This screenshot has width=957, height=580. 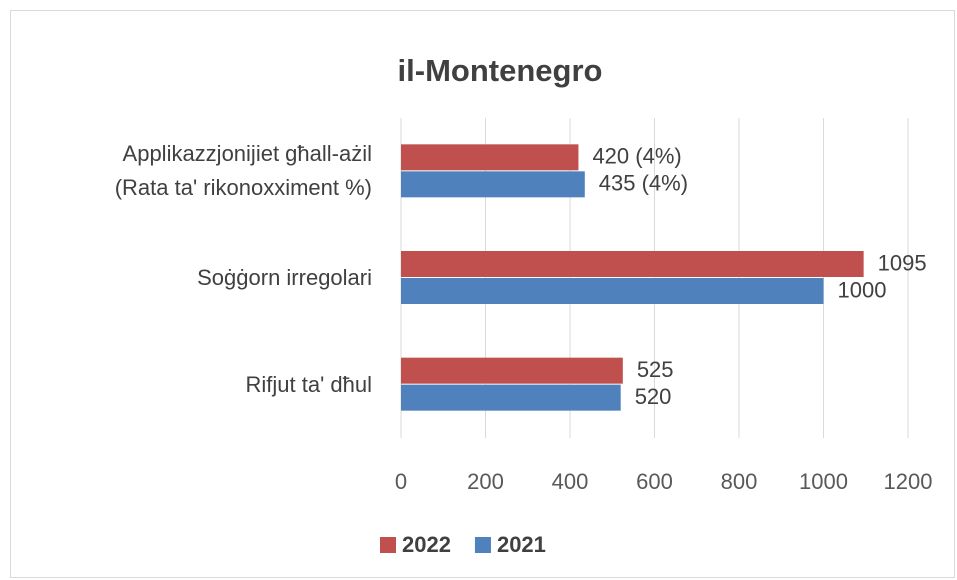 I want to click on x-tick-label: 1000, so click(x=823, y=481).